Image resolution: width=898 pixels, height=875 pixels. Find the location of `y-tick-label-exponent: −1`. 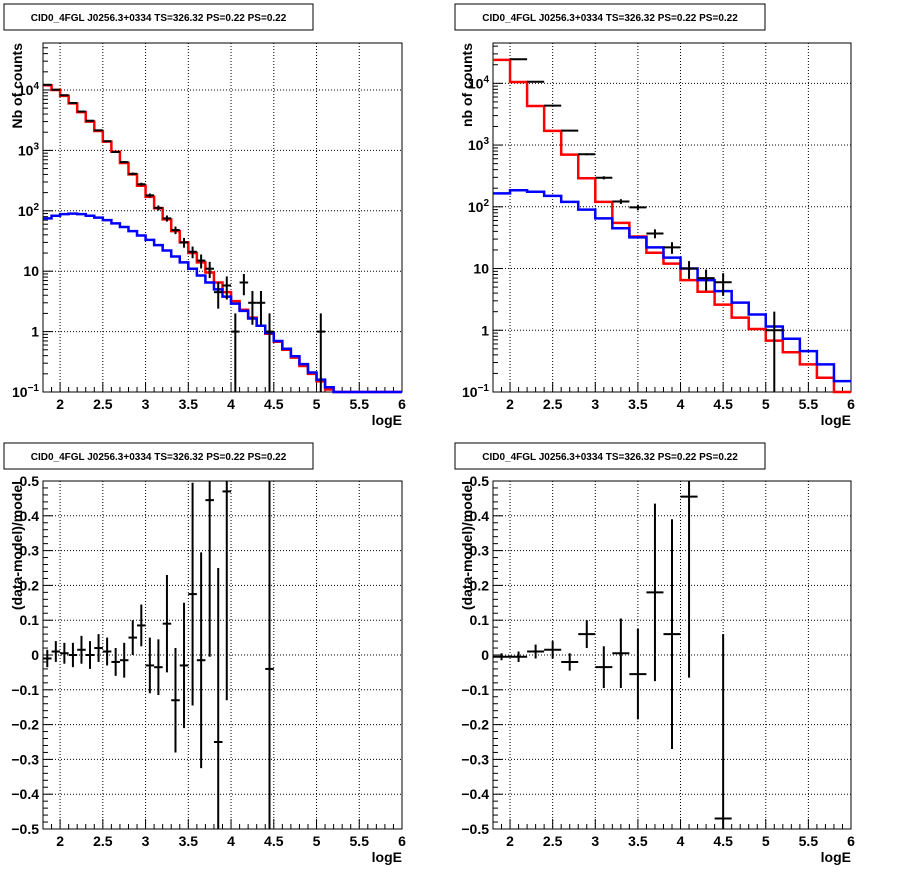

y-tick-label-exponent: −1 is located at coordinates (34, 388).